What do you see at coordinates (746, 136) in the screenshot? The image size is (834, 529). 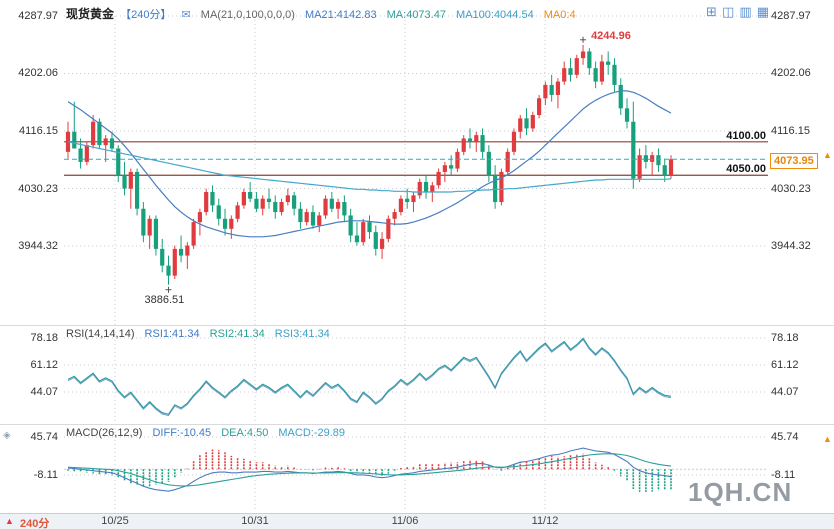 I see `upper-level-label: 4100.00` at bounding box center [746, 136].